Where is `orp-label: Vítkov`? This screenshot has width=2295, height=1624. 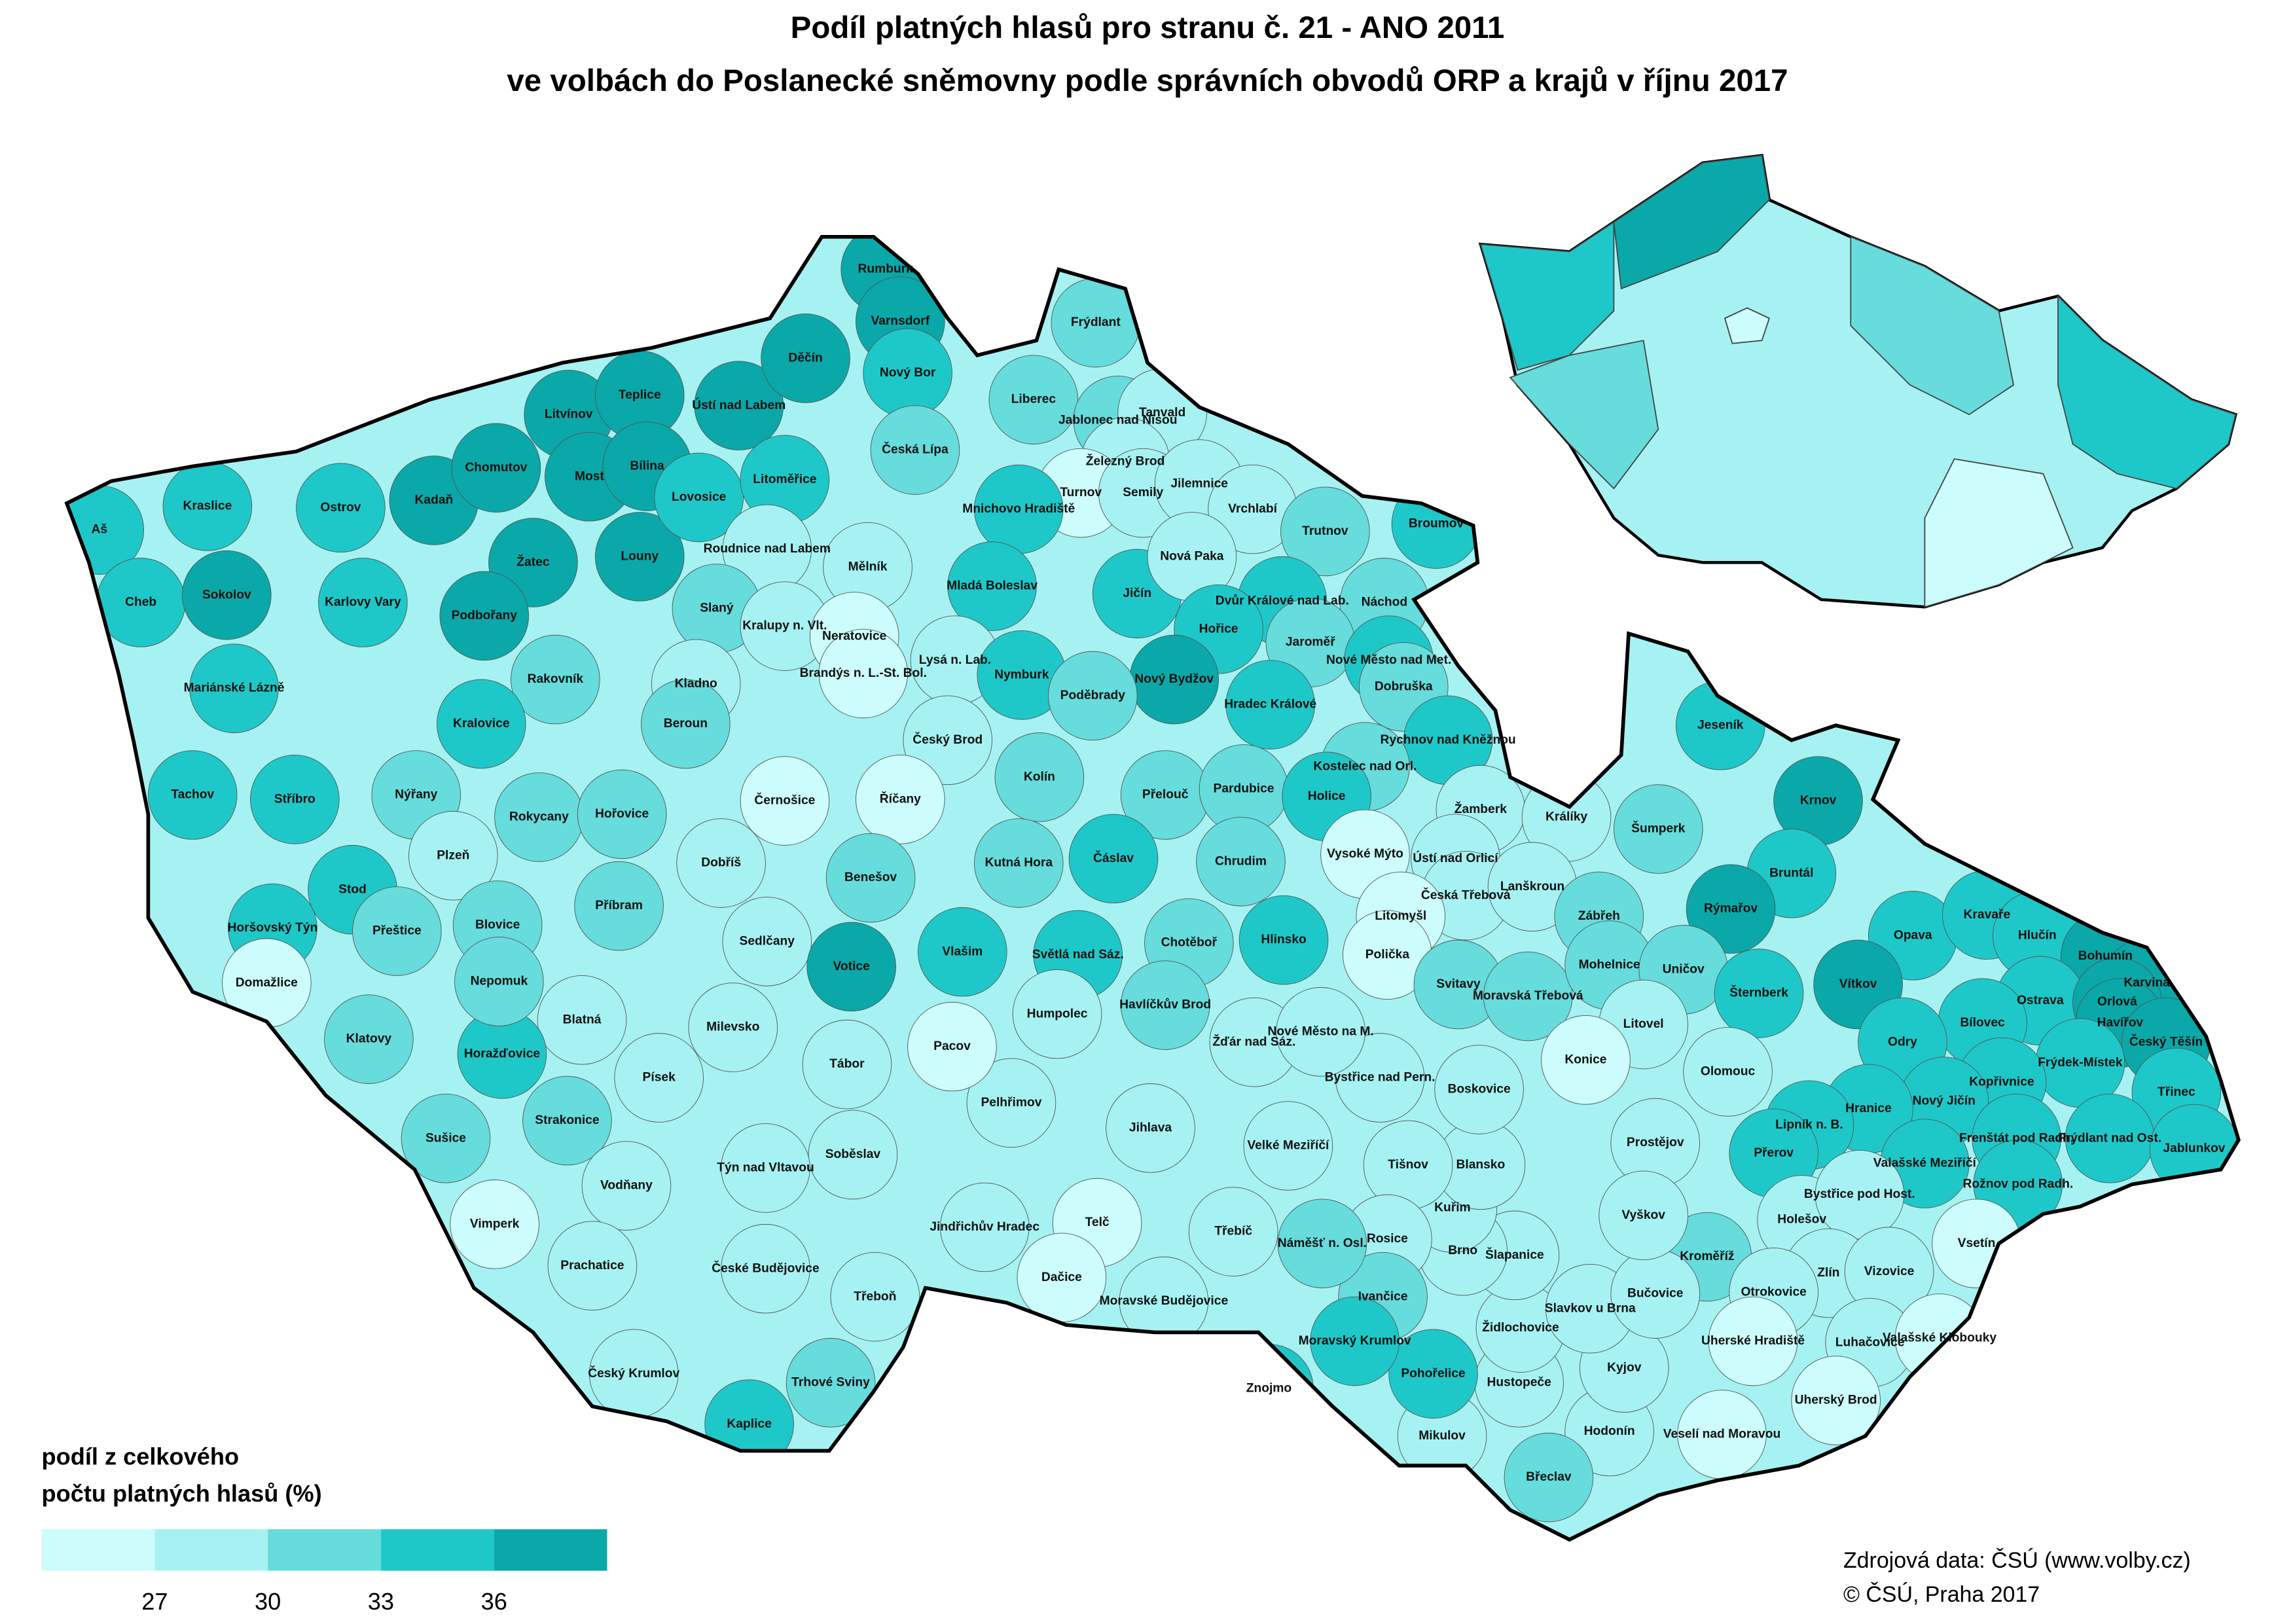 orp-label: Vítkov is located at coordinates (1858, 984).